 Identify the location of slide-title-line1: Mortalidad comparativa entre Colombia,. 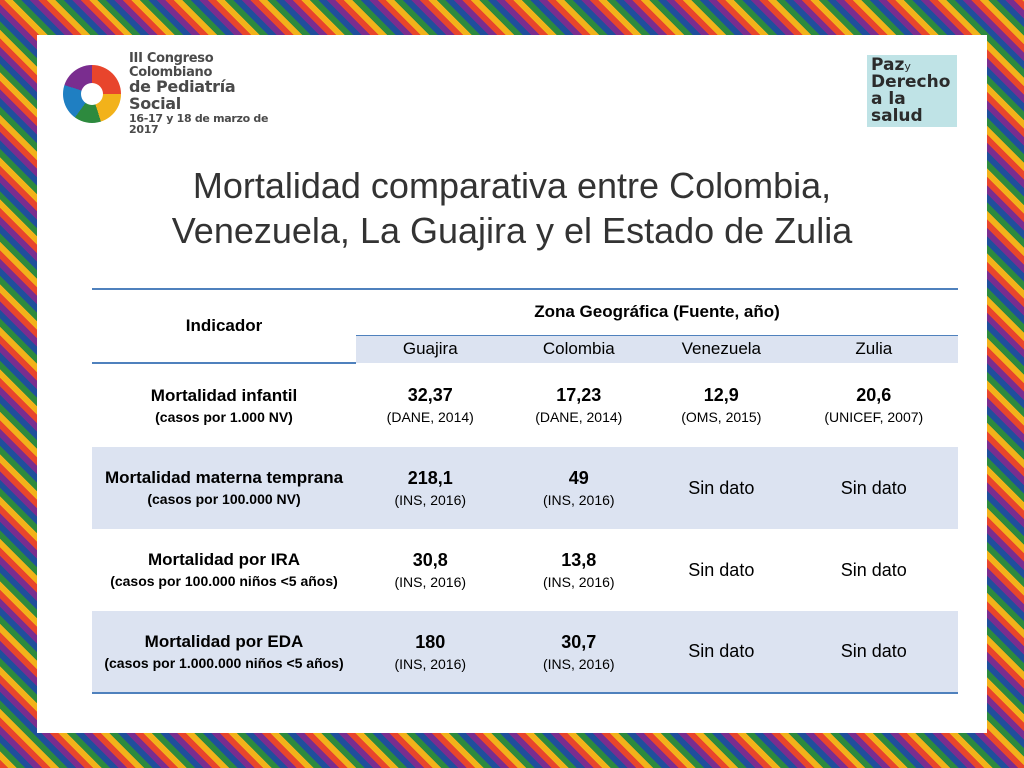
(512, 185).